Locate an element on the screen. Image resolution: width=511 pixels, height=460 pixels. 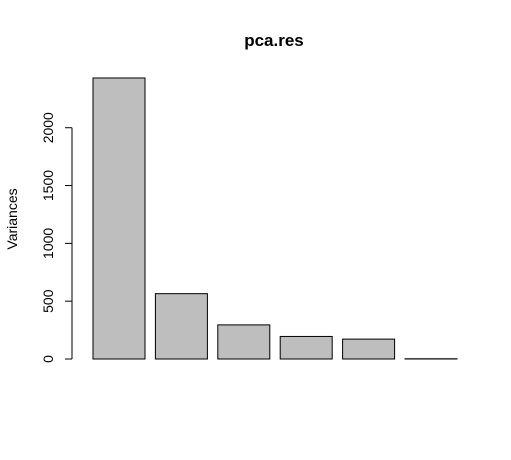
y-tick-label: 2000 is located at coordinates (48, 127).